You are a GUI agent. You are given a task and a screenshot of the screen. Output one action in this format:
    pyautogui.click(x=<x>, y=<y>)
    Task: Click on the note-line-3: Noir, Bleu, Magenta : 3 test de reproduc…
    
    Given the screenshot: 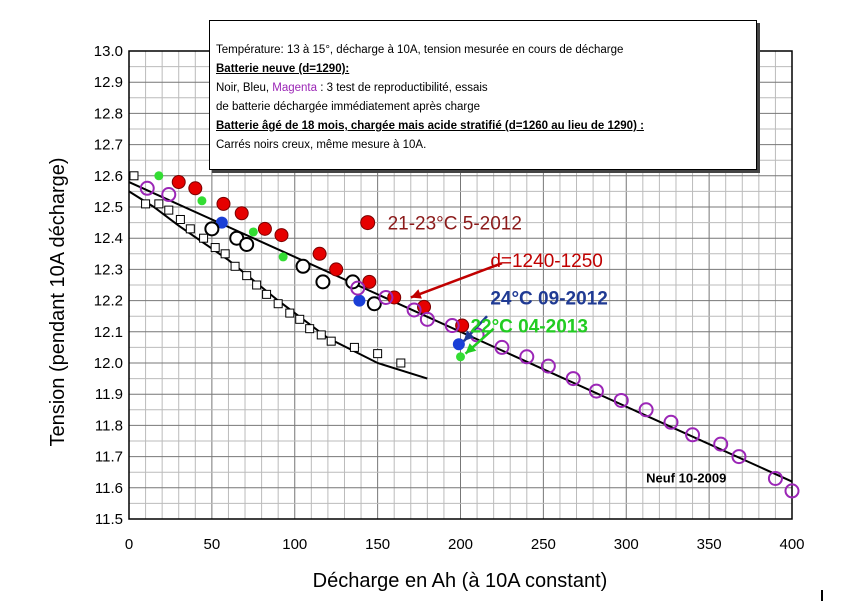 What is the action you would take?
    pyautogui.click(x=486, y=88)
    